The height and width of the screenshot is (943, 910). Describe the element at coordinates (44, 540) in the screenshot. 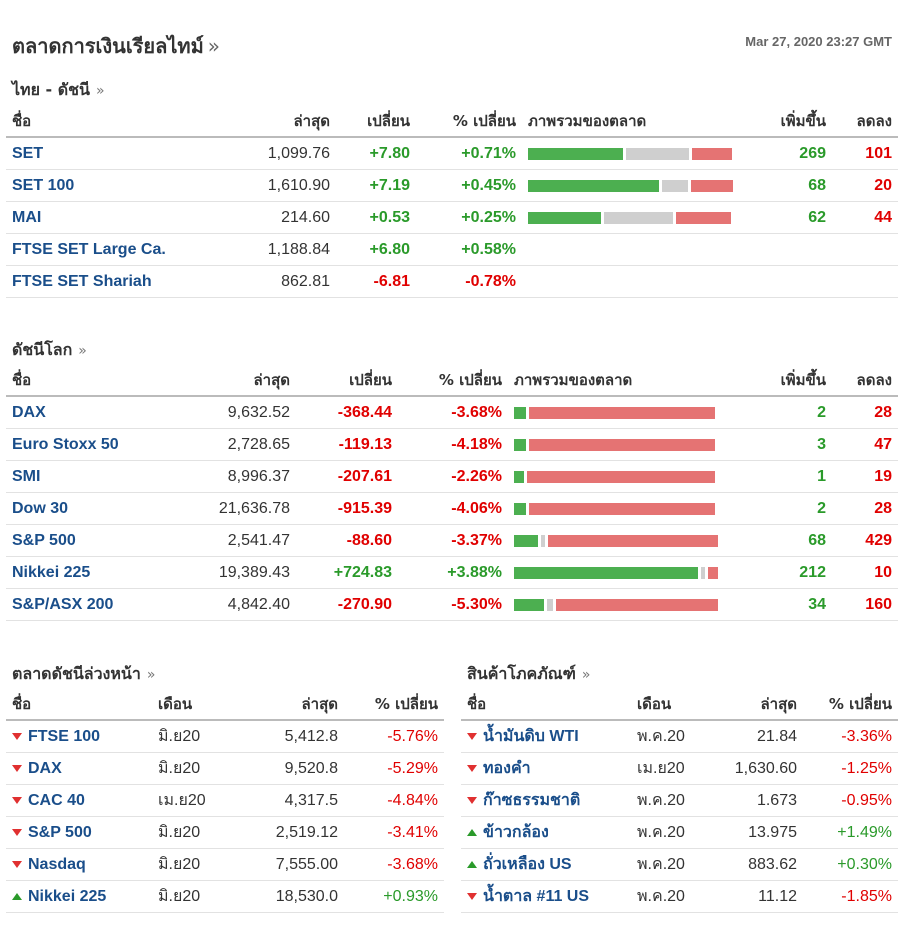

I see `index-name-link: S&P 500` at that location.